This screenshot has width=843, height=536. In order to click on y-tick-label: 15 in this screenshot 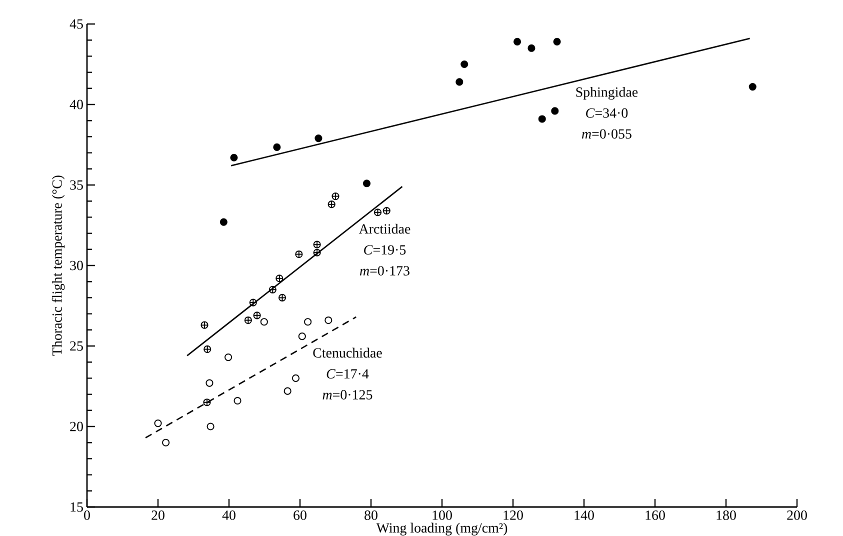, I will do `click(76, 507)`.